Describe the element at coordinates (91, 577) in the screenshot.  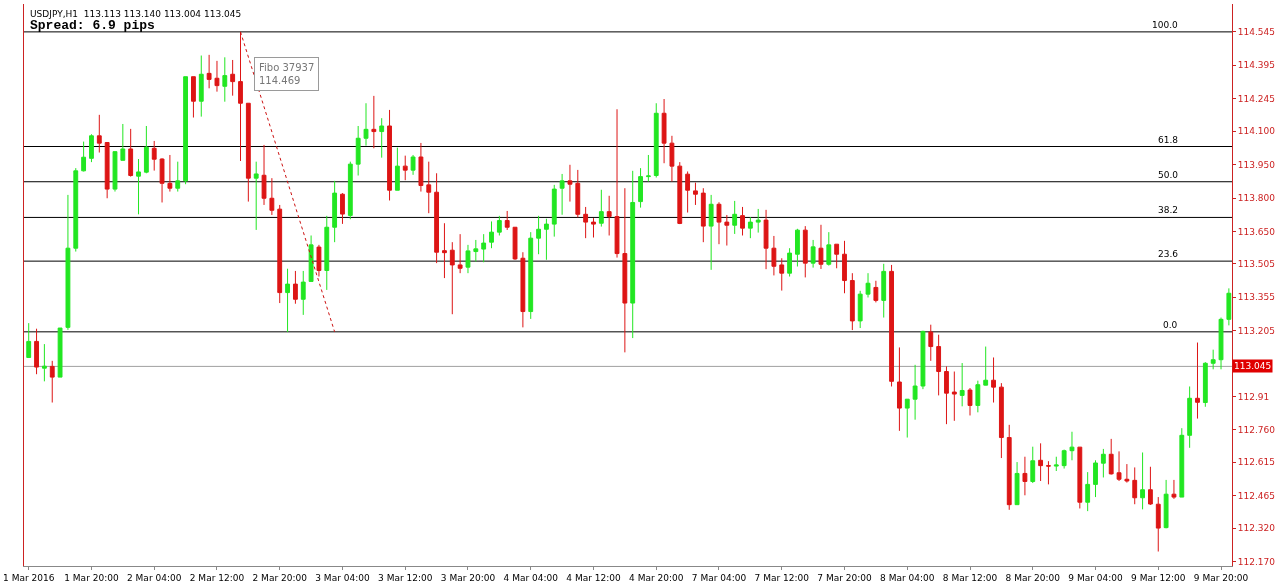
I see `x-tick-label: 1 Mar 20:00` at that location.